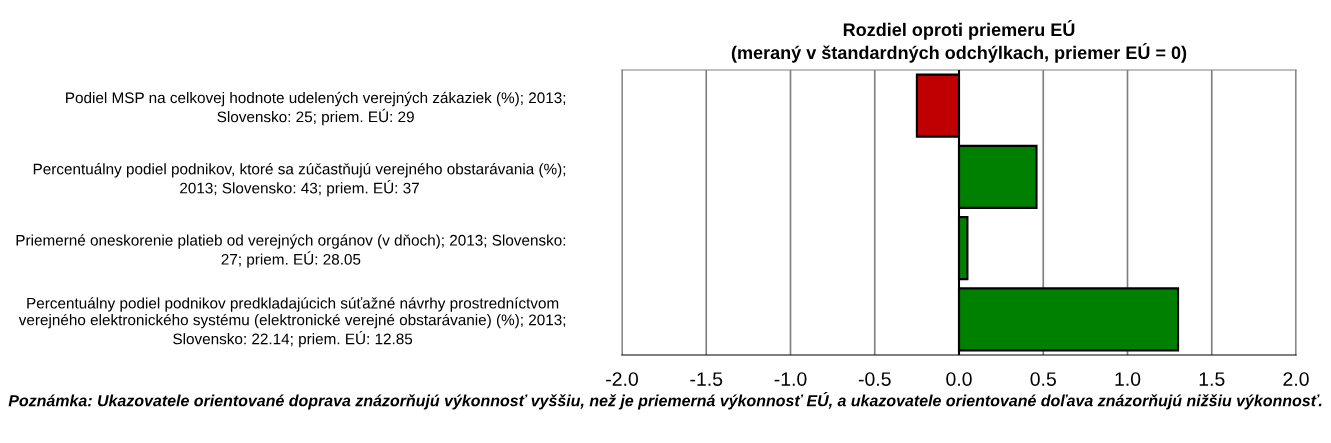 The height and width of the screenshot is (443, 1331). I want to click on y-tick-label: Percentuálny podiel podnikov, ktoré sa zúčastňujú verejného obstarávania (%); 2013; Slovensko: 43; priem. EÚ: 37, so click(299, 180).